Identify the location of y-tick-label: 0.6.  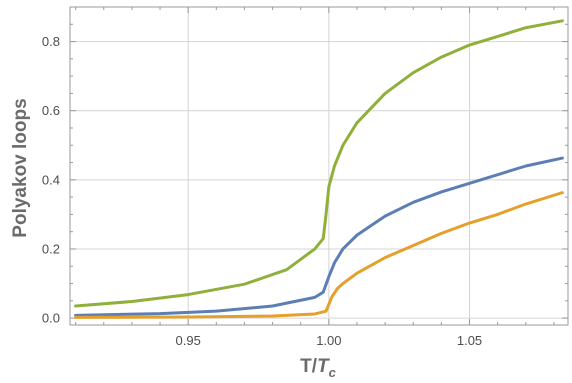
(51, 110).